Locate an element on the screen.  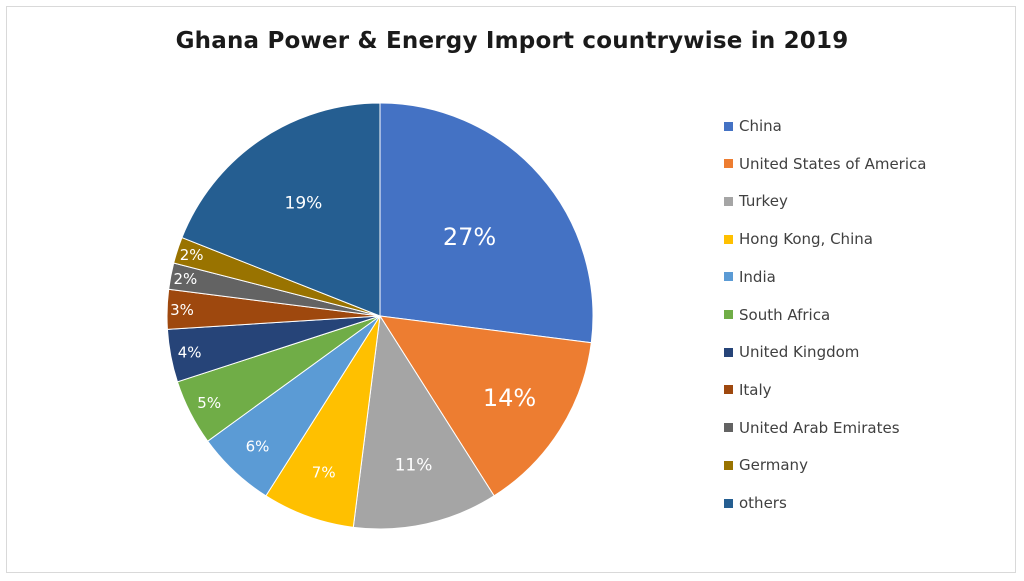
legend-item-turkey: Turkey is located at coordinates (756, 201).